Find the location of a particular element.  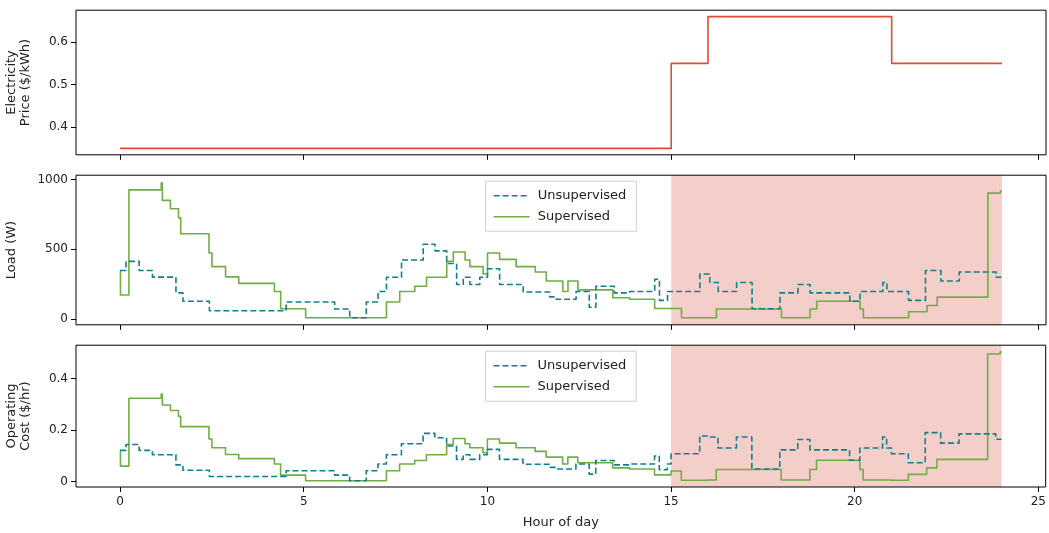

x-tick-label: 15 is located at coordinates (671, 501).